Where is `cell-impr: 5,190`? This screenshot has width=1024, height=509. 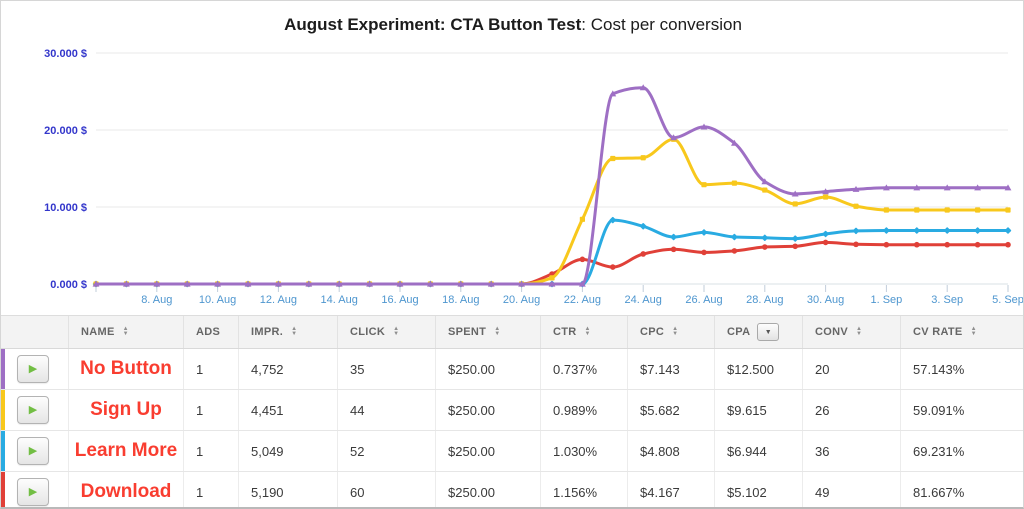 cell-impr: 5,190 is located at coordinates (288, 489).